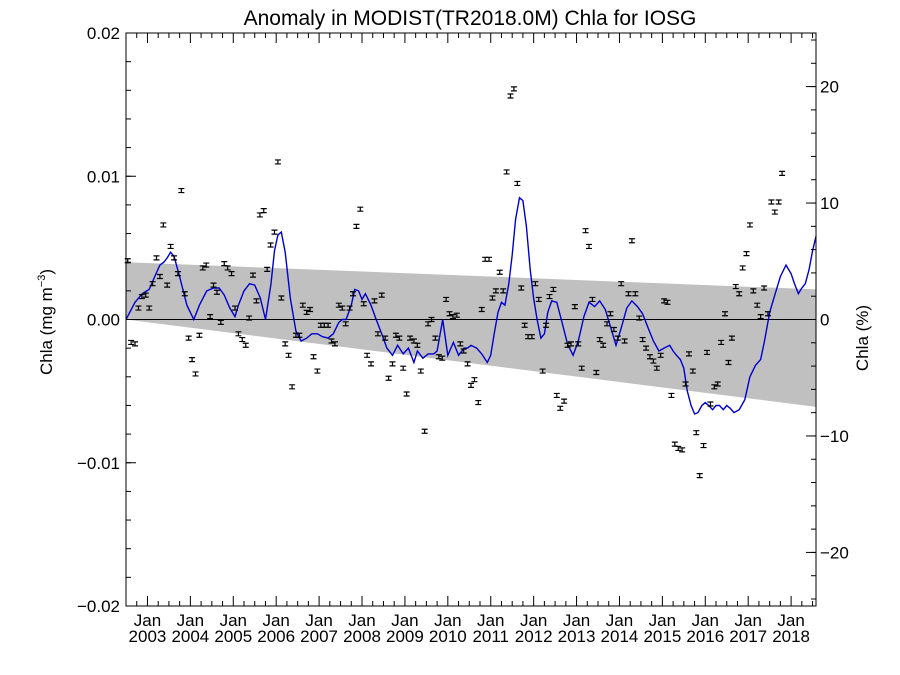 The image size is (900, 675). What do you see at coordinates (834, 436) in the screenshot?
I see `y-right-tick-label: −10` at bounding box center [834, 436].